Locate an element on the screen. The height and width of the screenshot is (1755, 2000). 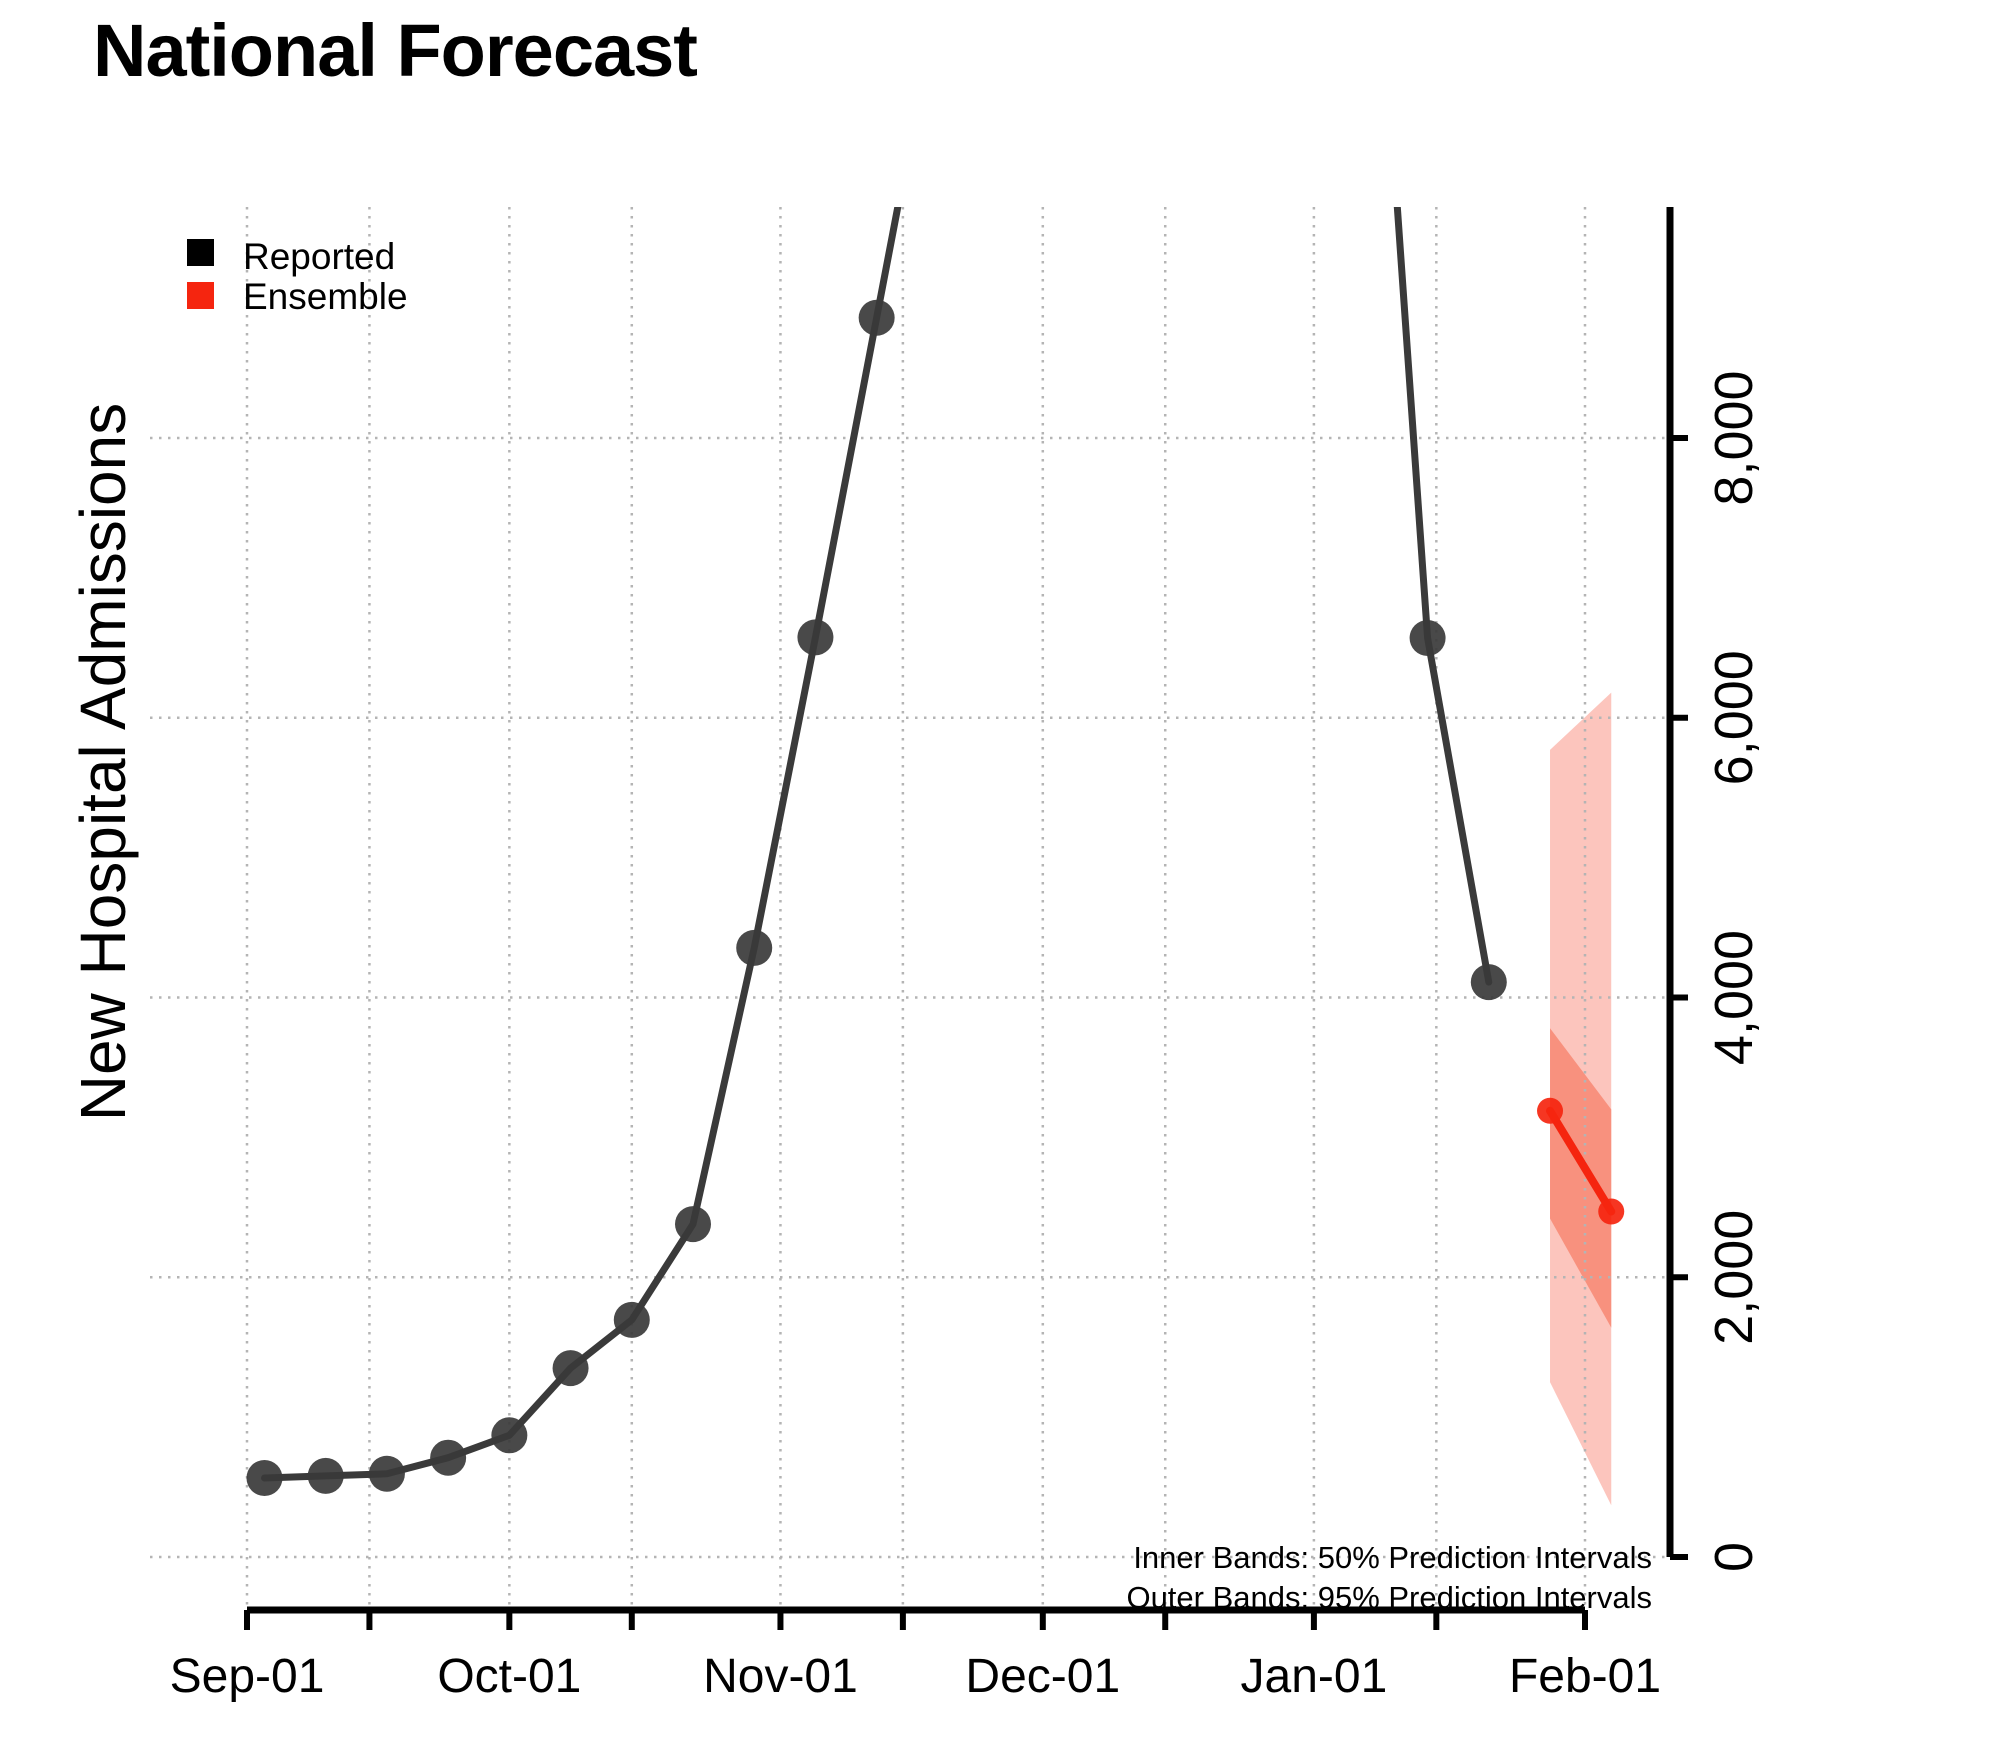
annotation-inner-bands: Inner Bands: 50% Prediction Intervals is located at coordinates (1392, 1557).